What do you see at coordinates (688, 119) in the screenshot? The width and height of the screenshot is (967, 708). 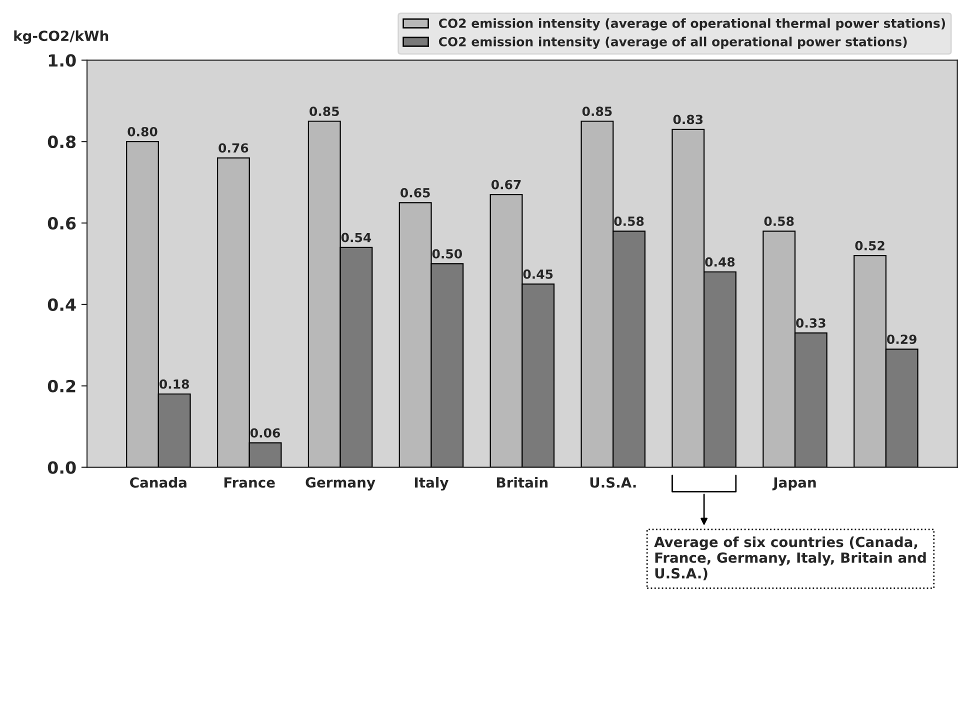 I see `data-label: 0.83` at bounding box center [688, 119].